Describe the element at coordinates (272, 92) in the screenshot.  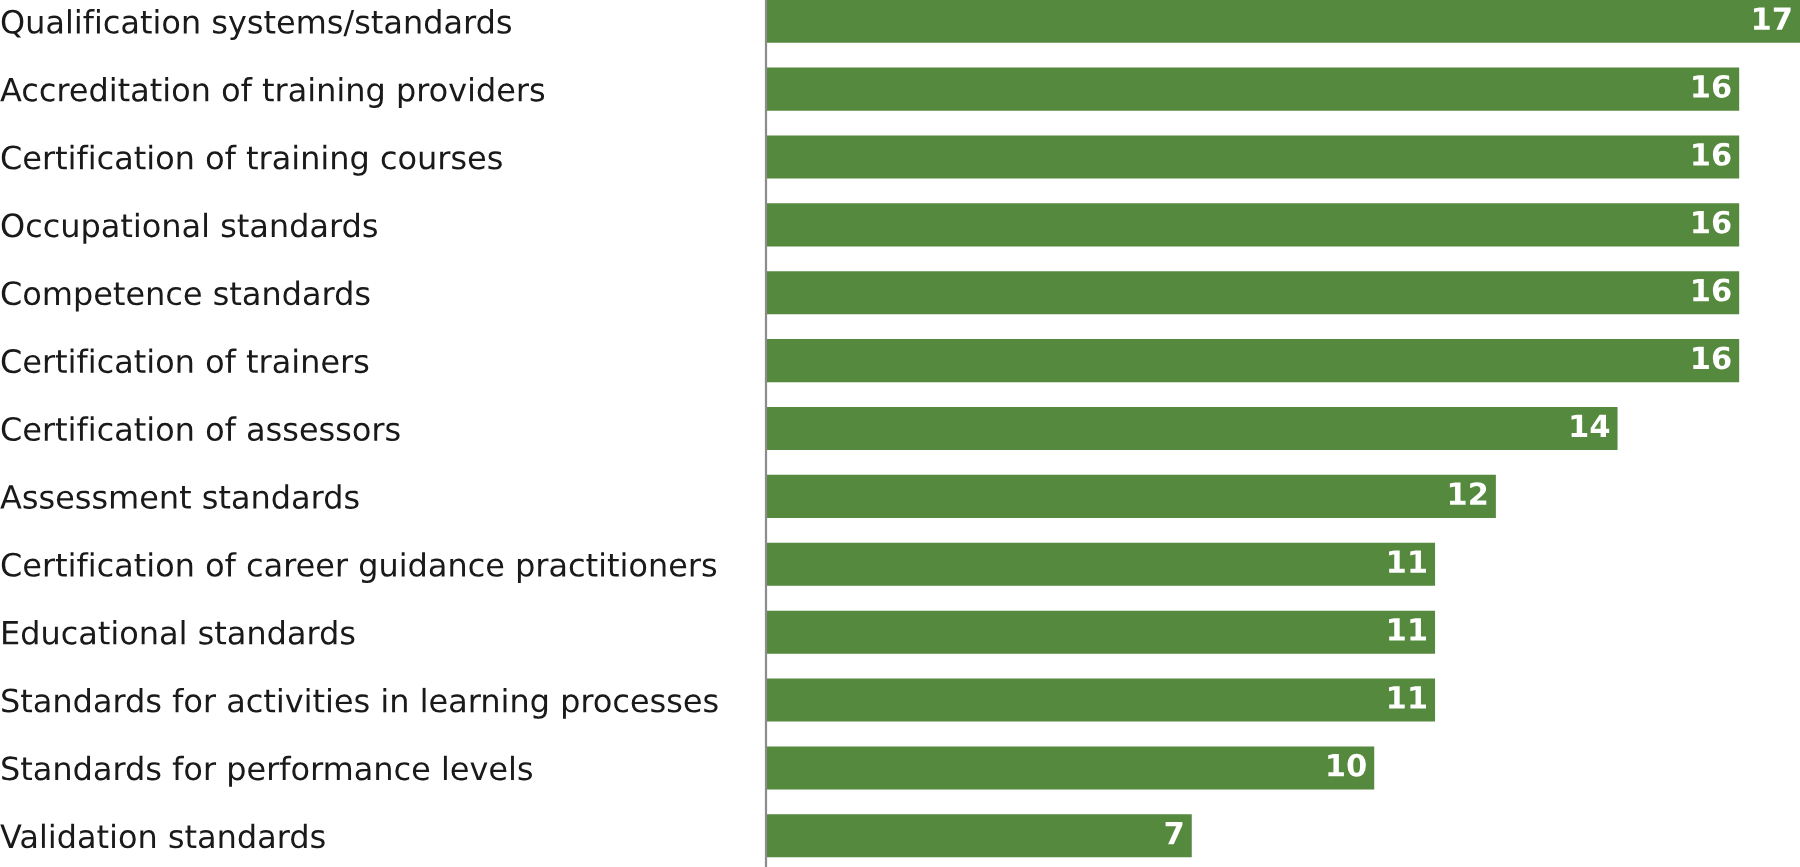
I see `y-tick-label: Accreditation of training providers` at that location.